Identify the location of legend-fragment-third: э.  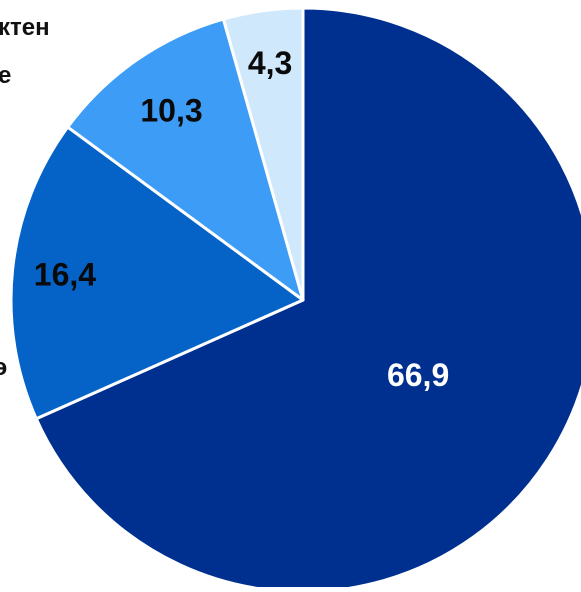
(4, 367).